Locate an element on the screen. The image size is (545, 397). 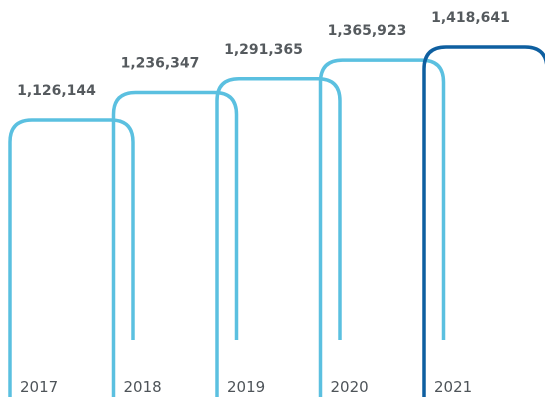
value-label-2018: 1,236,347 is located at coordinates (160, 63).